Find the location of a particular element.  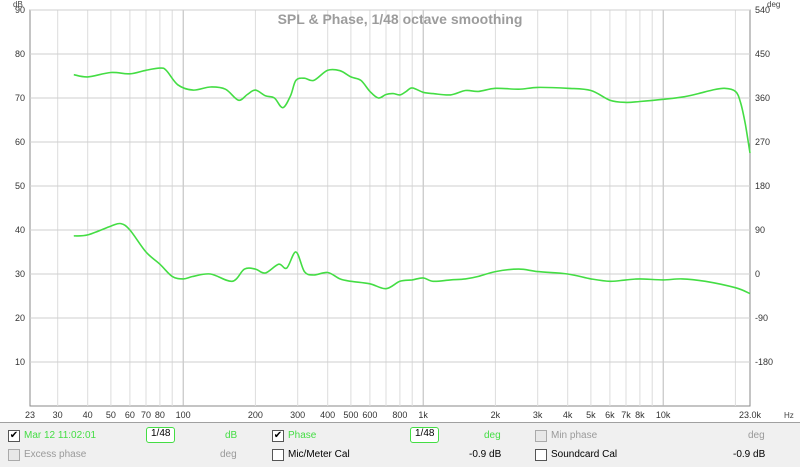

x-tick-label: 800 is located at coordinates (399, 415).